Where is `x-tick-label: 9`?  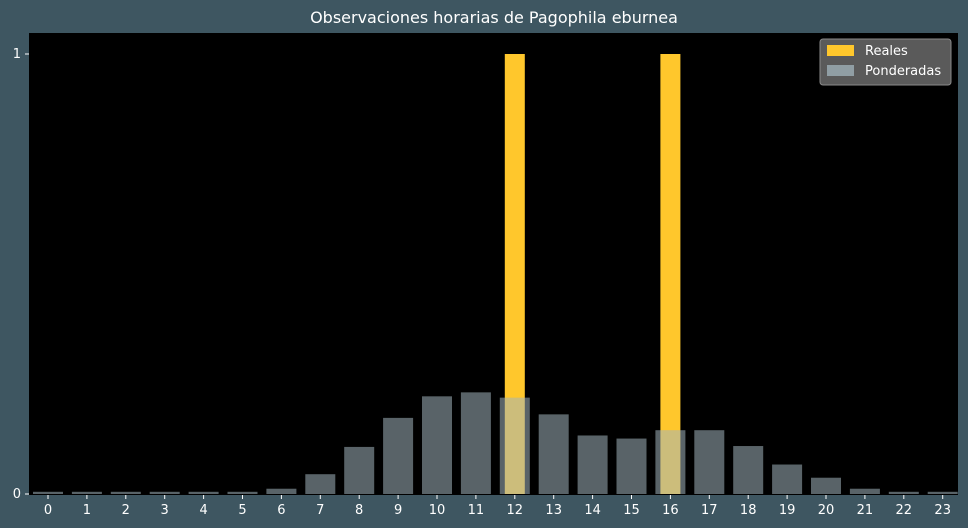 x-tick-label: 9 is located at coordinates (398, 510).